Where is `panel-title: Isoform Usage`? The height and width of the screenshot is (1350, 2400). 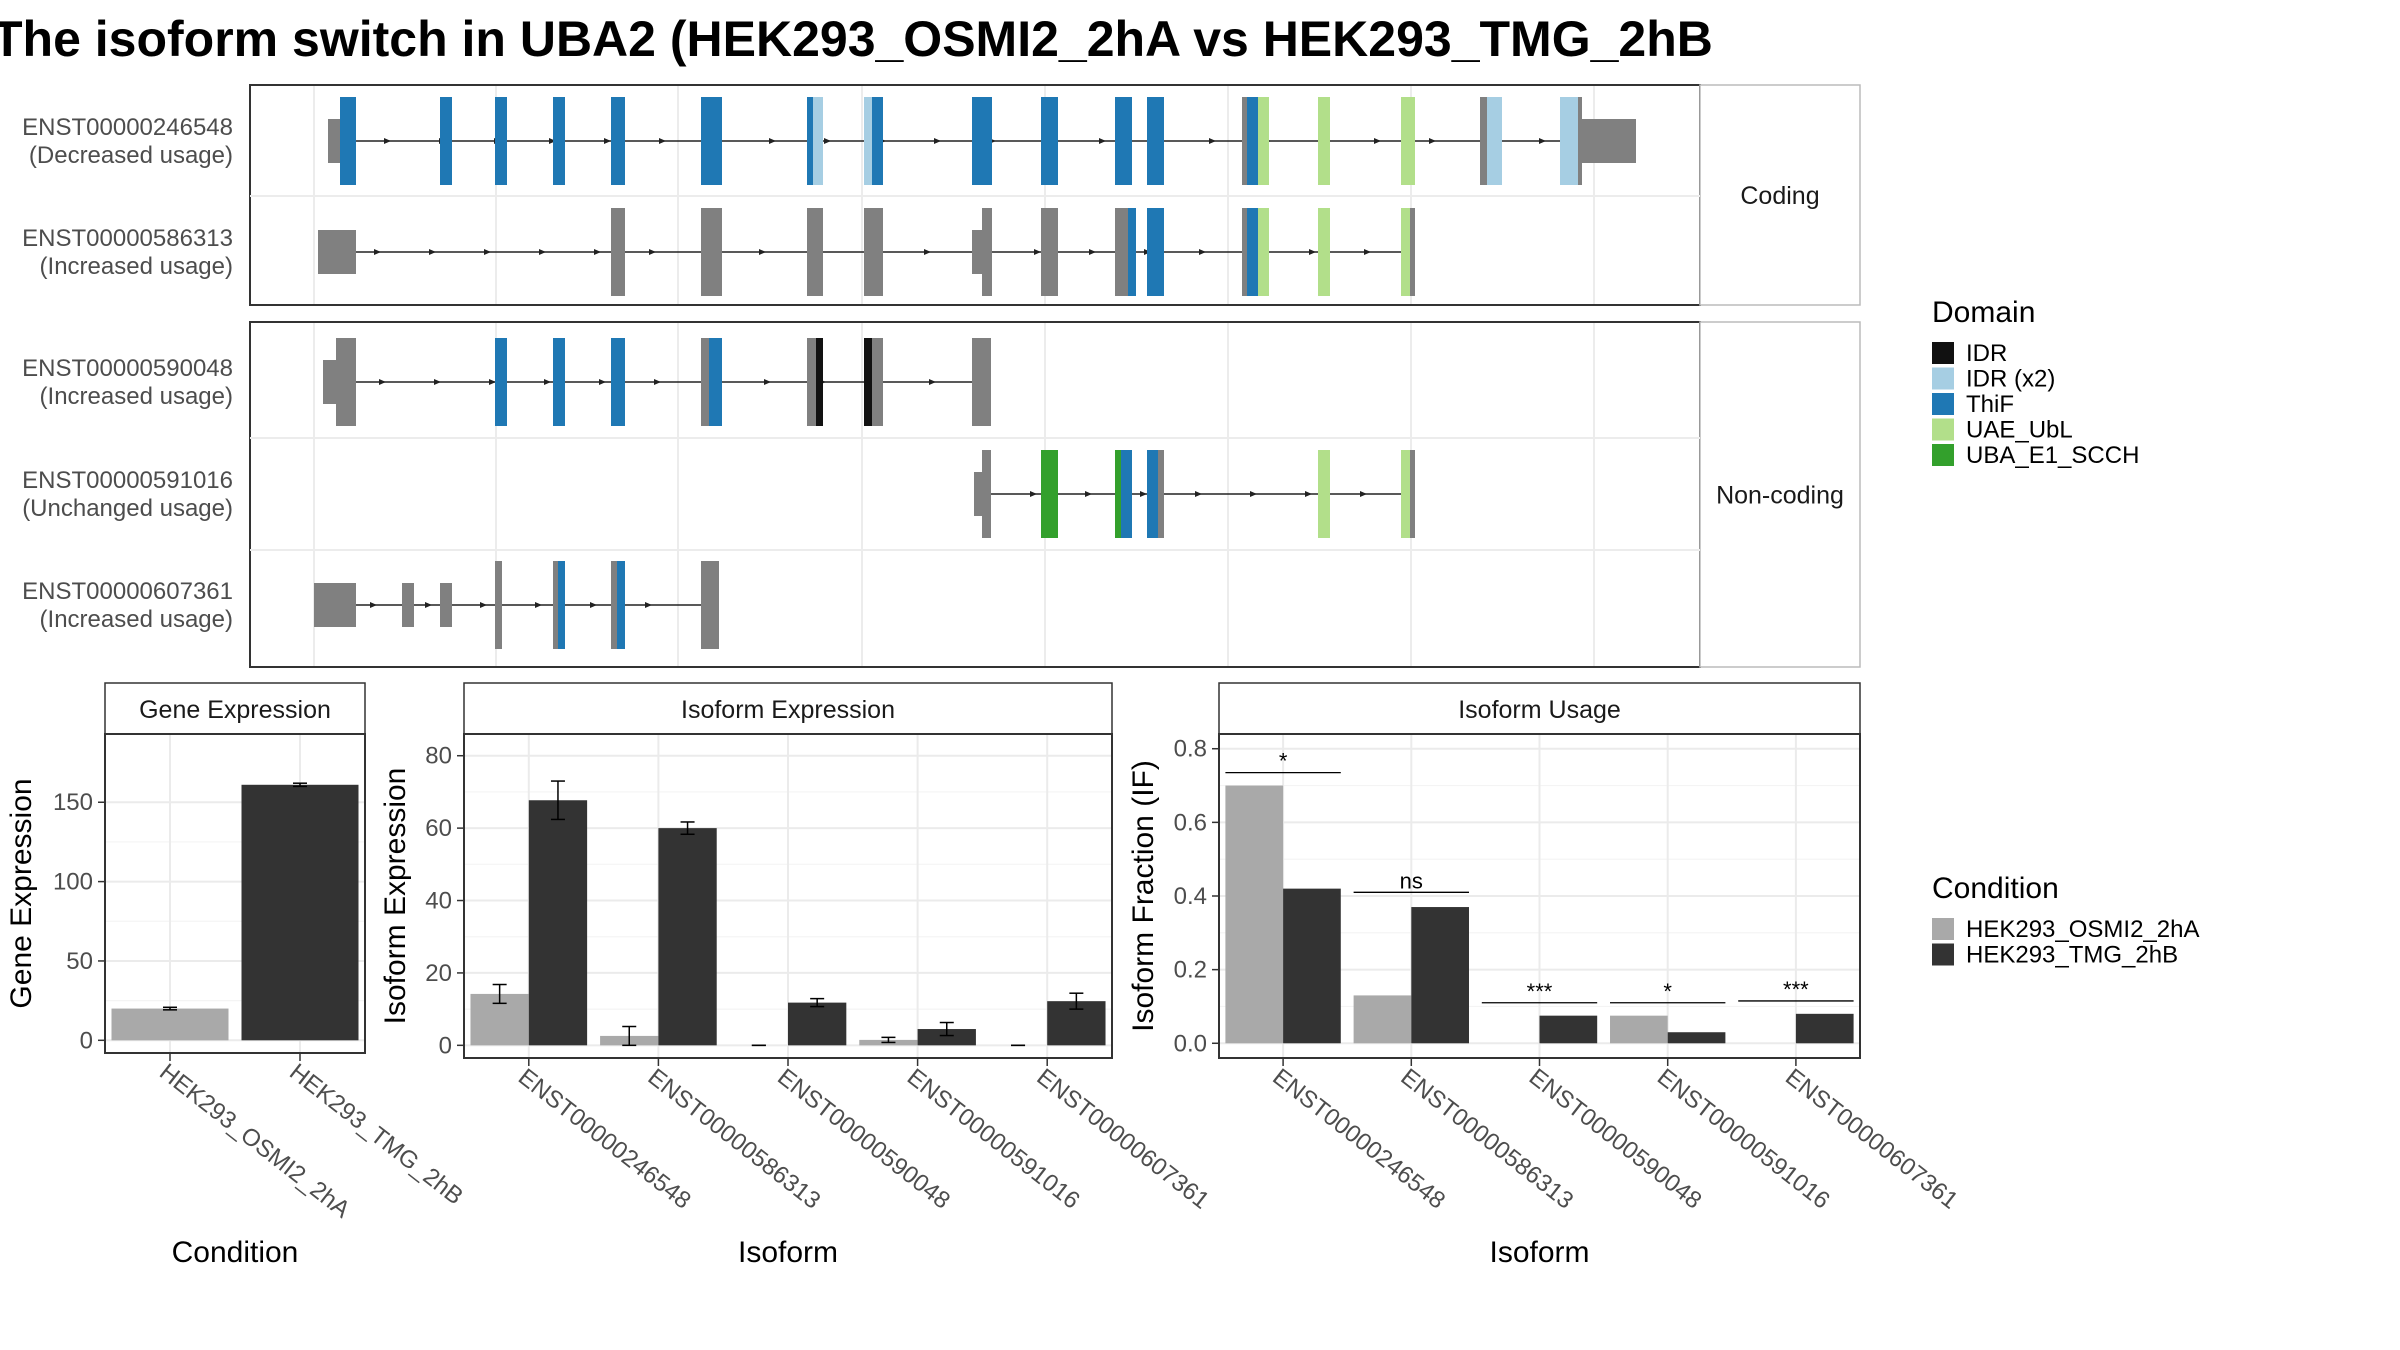
panel-title: Isoform Usage is located at coordinates (1539, 710).